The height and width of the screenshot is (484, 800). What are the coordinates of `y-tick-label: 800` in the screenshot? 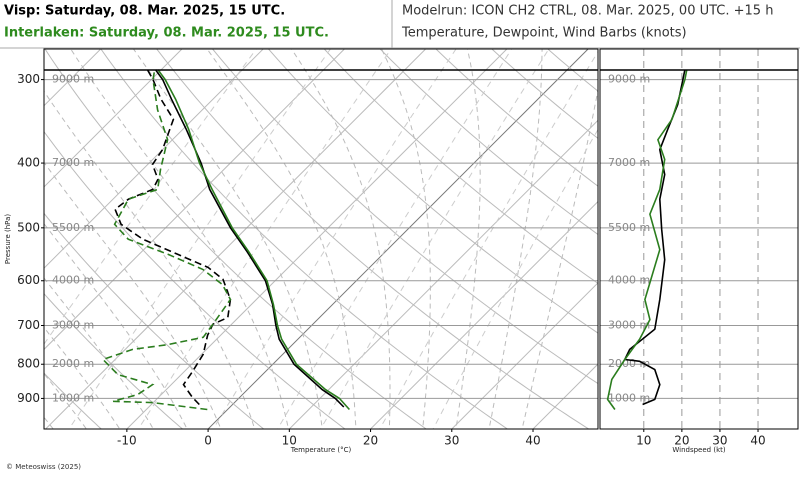 It's located at (28, 364).